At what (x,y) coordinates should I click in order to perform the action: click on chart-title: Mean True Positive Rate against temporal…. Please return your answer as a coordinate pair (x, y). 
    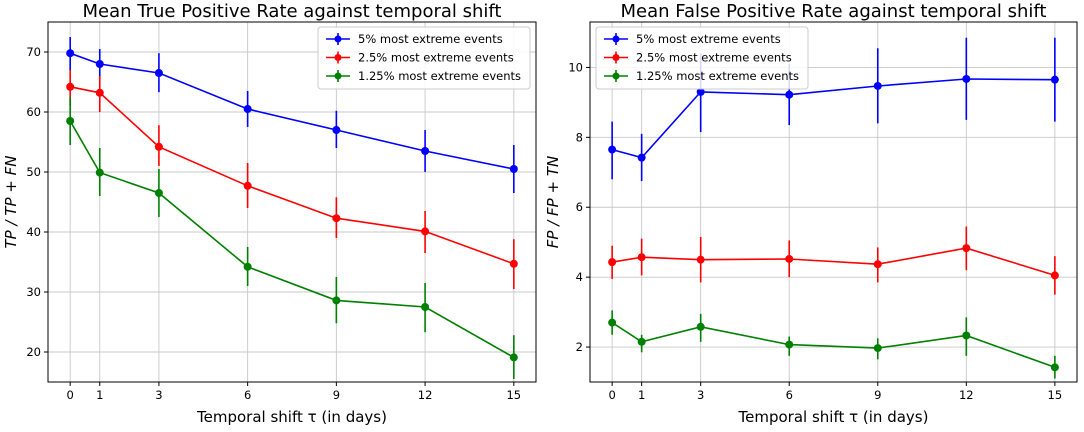
    Looking at the image, I should click on (291, 11).